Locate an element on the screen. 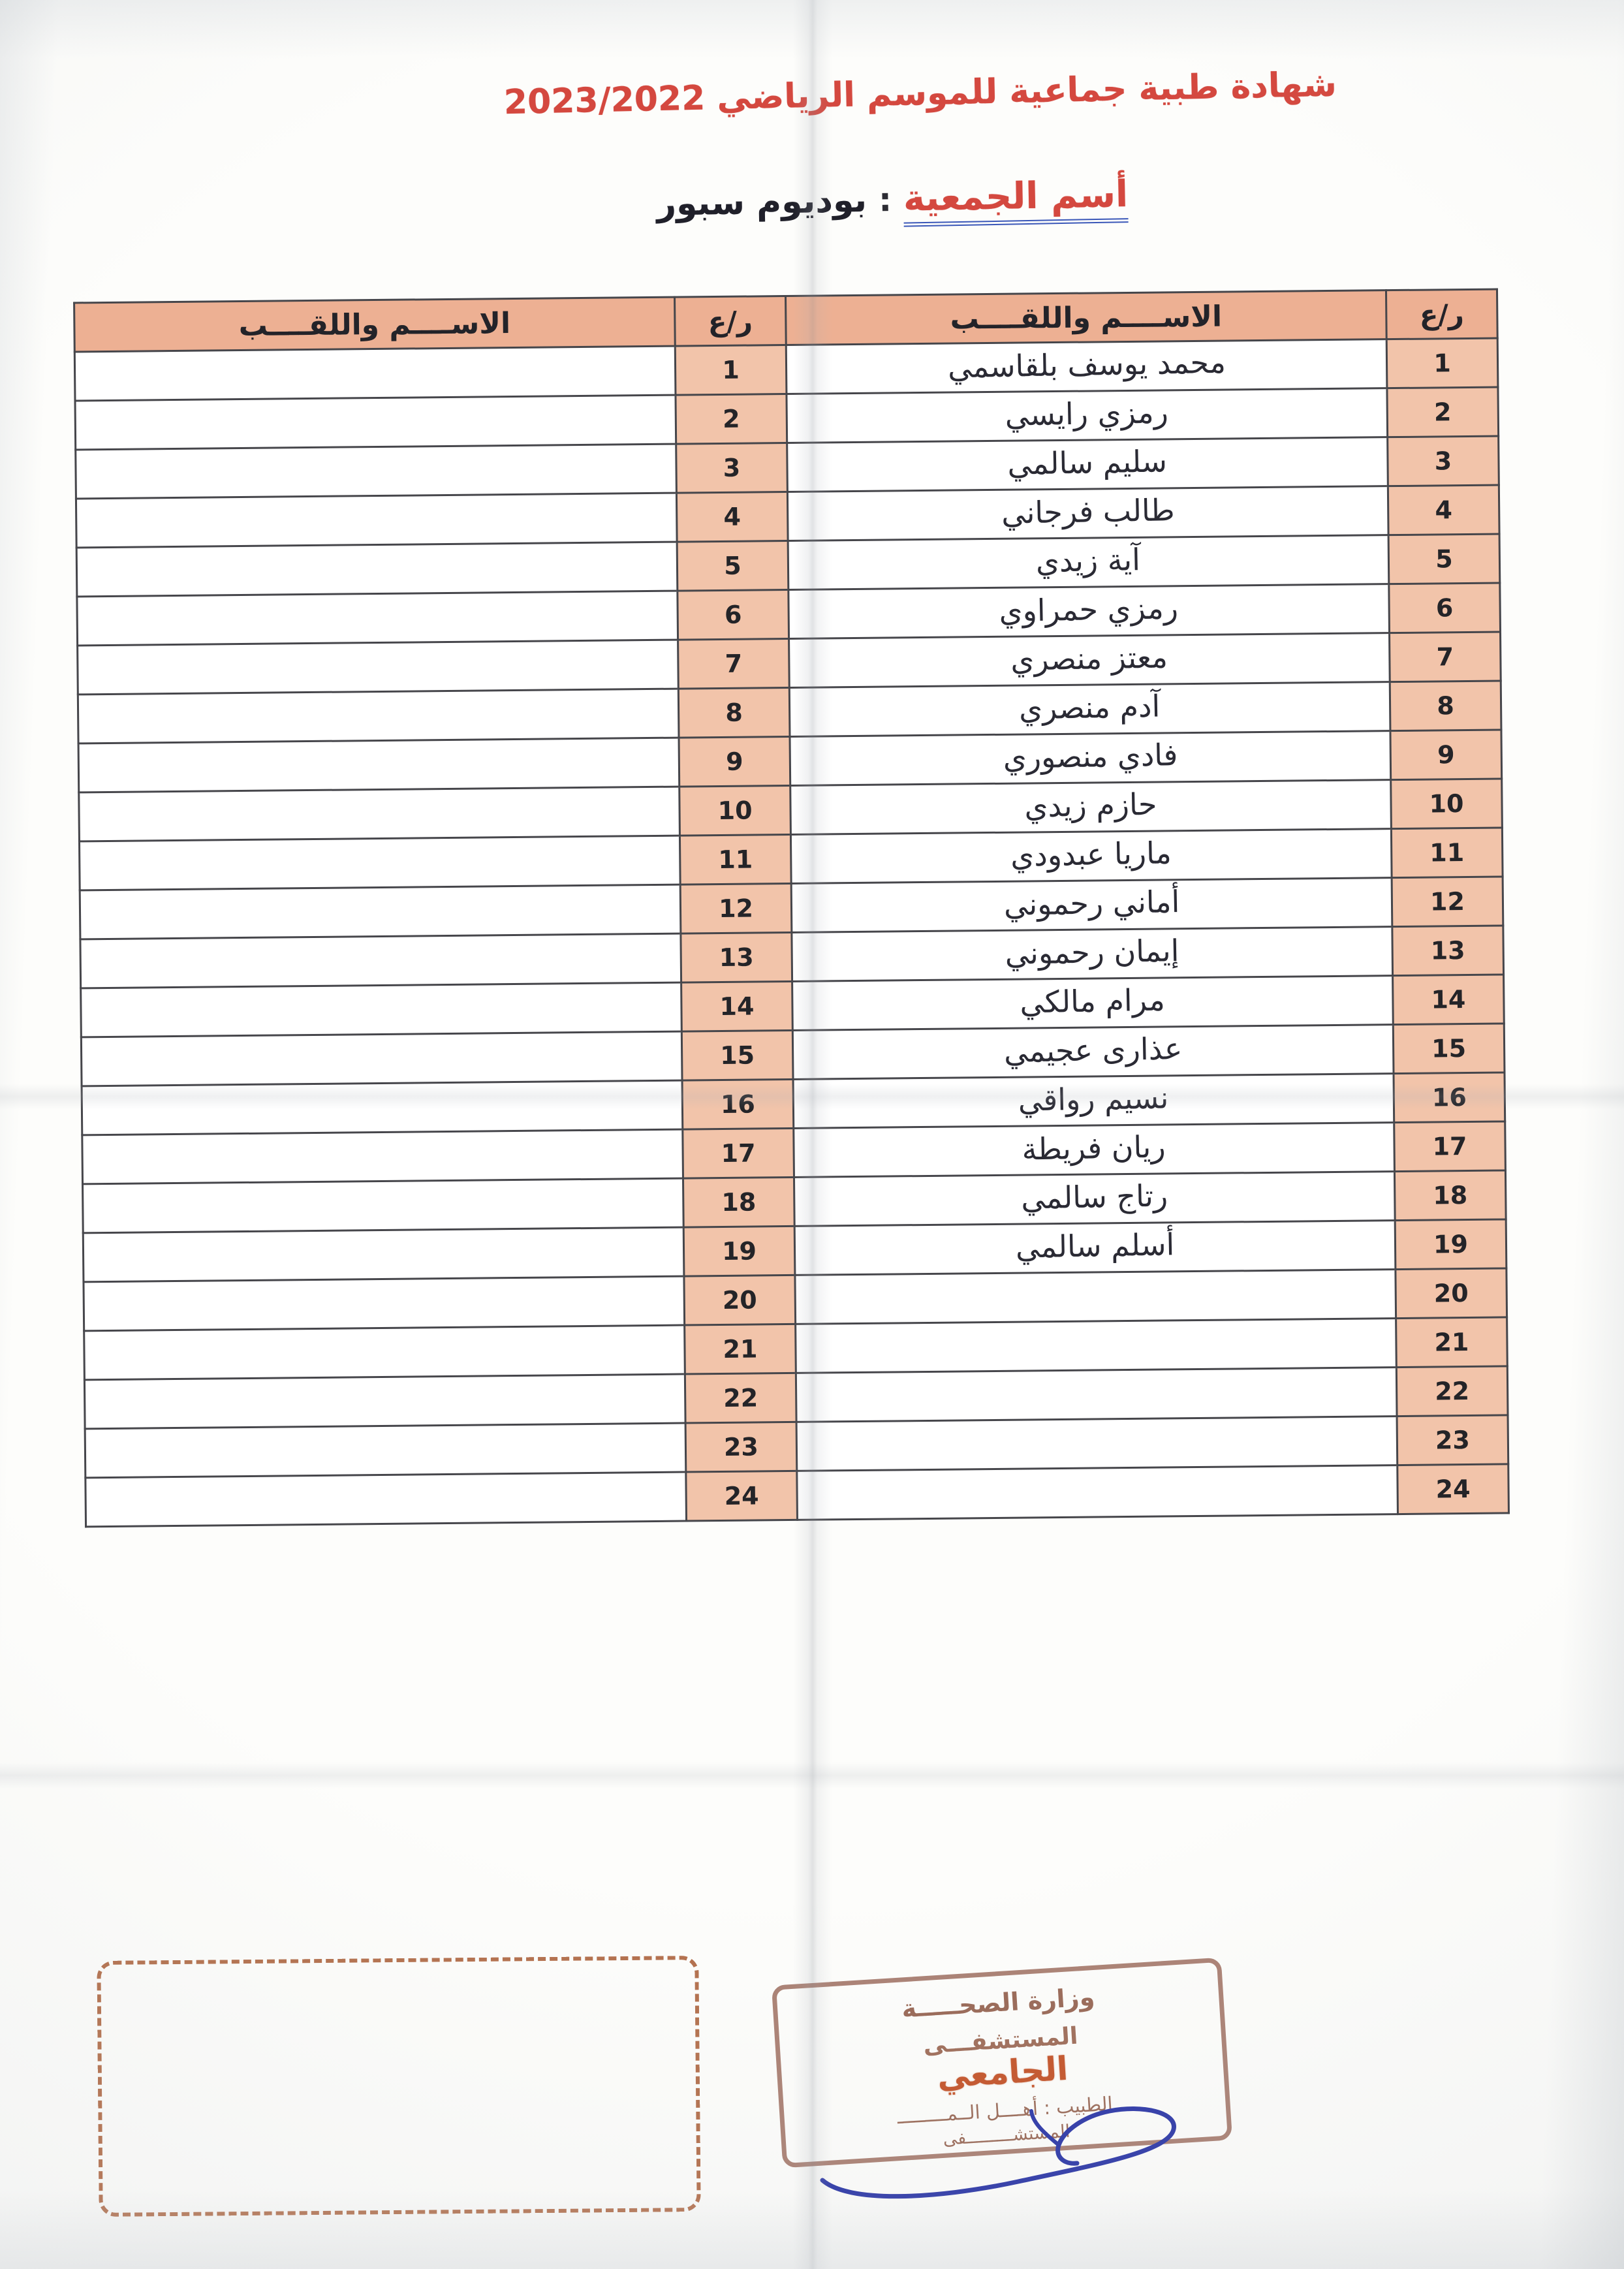 The image size is (1624, 2269). row-number-cell-right: 15 is located at coordinates (1449, 1049).